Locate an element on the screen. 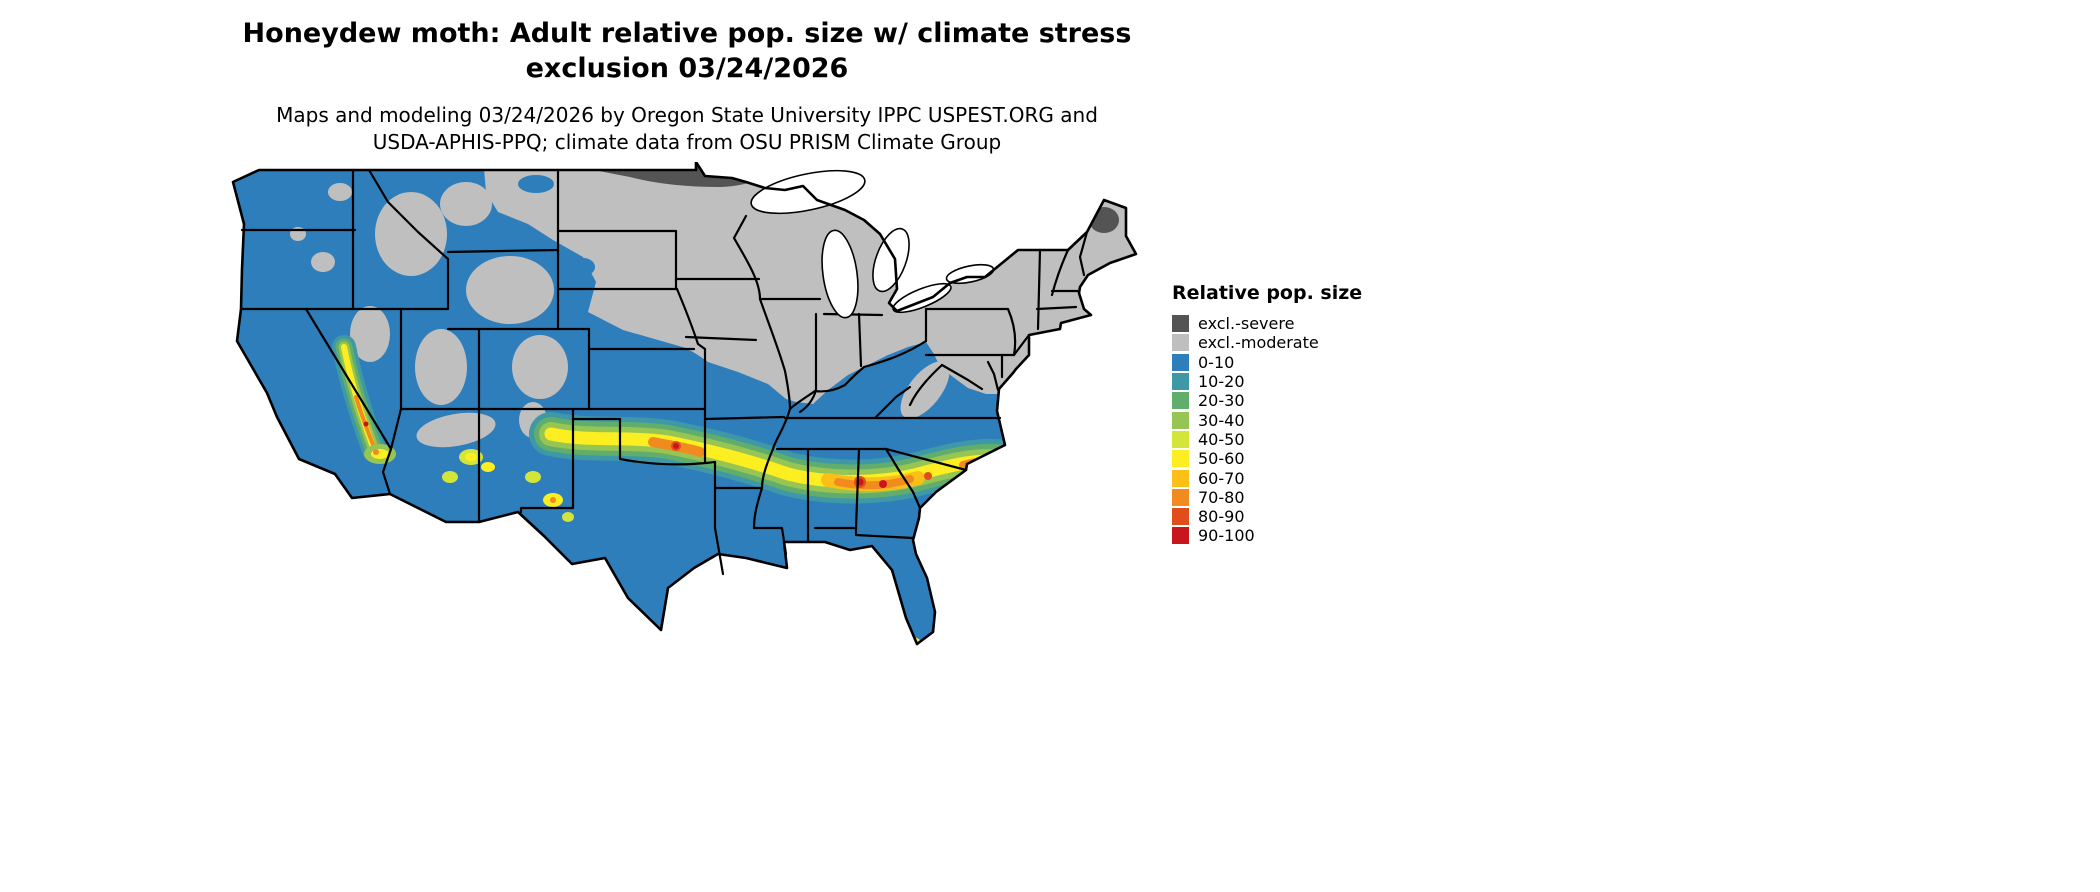 The image size is (2100, 892). legend-item: 60-70 is located at coordinates (1267, 478).